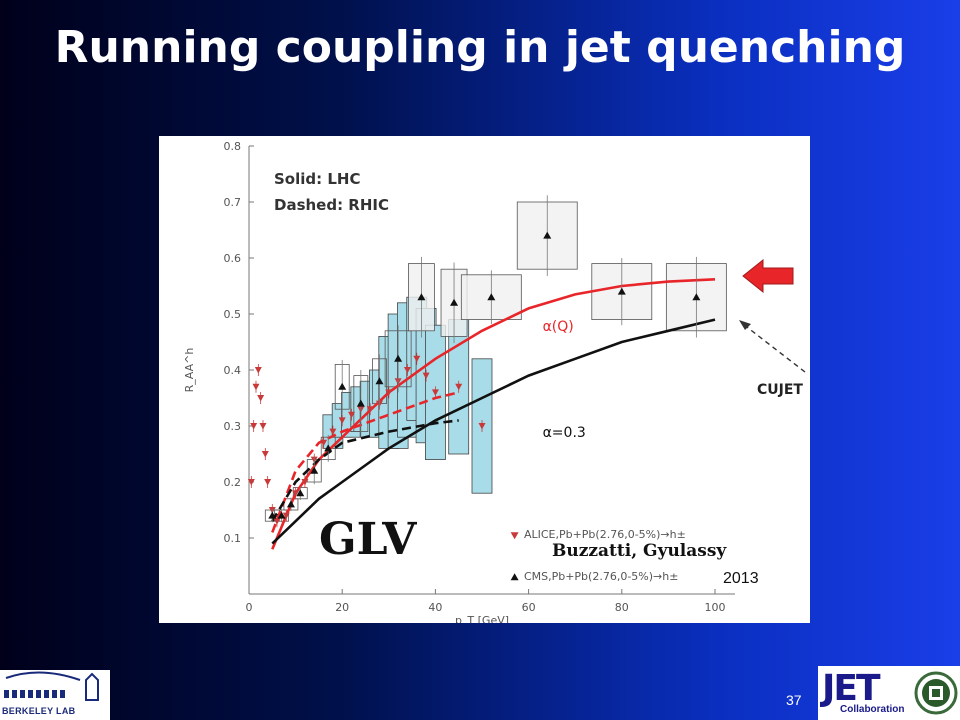 The image size is (960, 720). I want to click on y-tick-label: 0.6, so click(233, 258).